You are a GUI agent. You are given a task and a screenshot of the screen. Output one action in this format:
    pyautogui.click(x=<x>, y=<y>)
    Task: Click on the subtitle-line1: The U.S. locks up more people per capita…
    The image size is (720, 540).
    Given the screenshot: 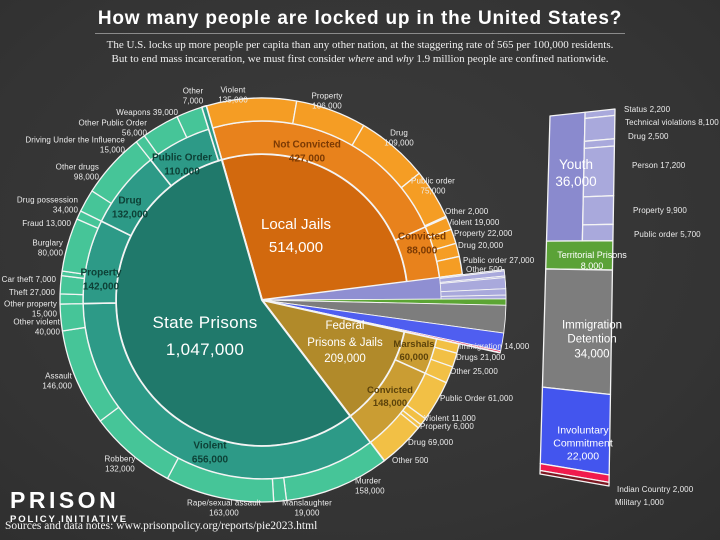 What is the action you would take?
    pyautogui.click(x=360, y=45)
    